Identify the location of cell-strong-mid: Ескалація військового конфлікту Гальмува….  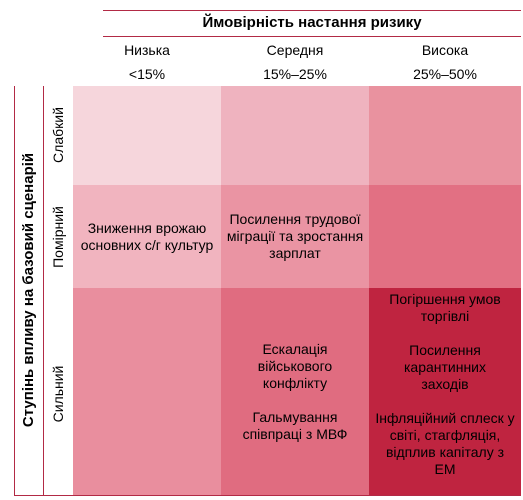
(295, 391).